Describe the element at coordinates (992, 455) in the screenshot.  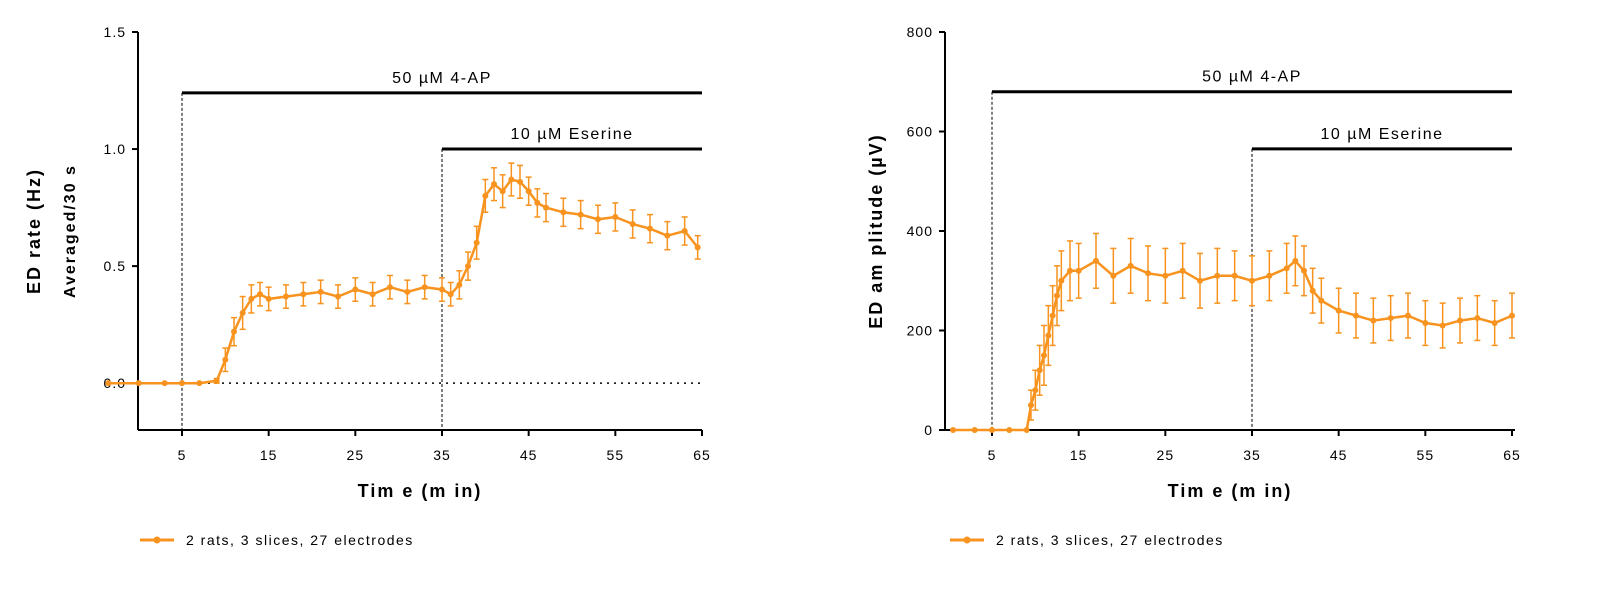
I see `x-tick-label: 5` at that location.